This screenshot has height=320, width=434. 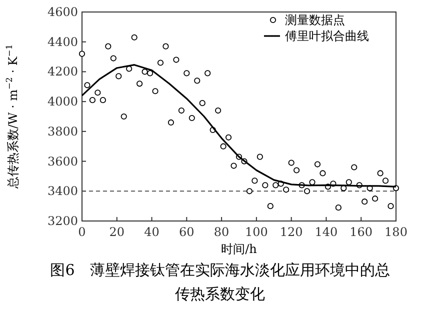 What do you see at coordinates (62, 131) in the screenshot?
I see `y-tick-label: 3800` at bounding box center [62, 131].